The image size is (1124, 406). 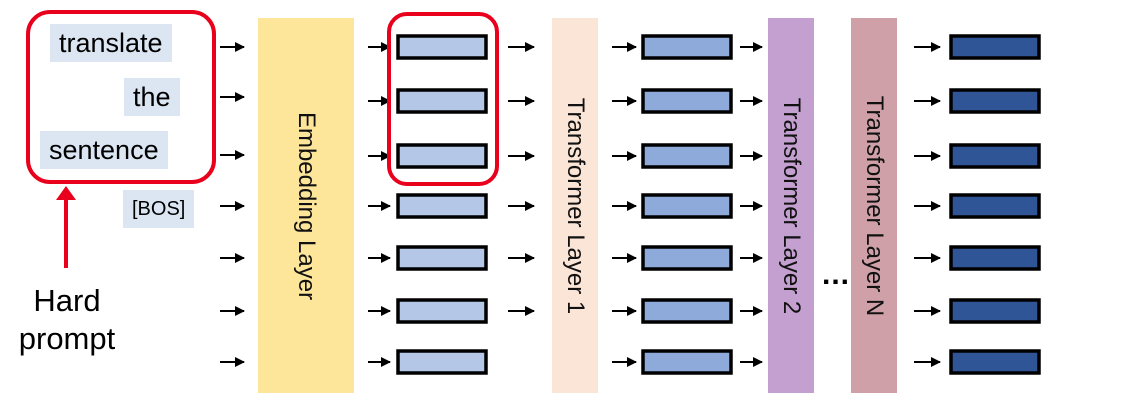 What do you see at coordinates (575, 205) in the screenshot?
I see `transformer-layer-1: Transformer Layer 1` at bounding box center [575, 205].